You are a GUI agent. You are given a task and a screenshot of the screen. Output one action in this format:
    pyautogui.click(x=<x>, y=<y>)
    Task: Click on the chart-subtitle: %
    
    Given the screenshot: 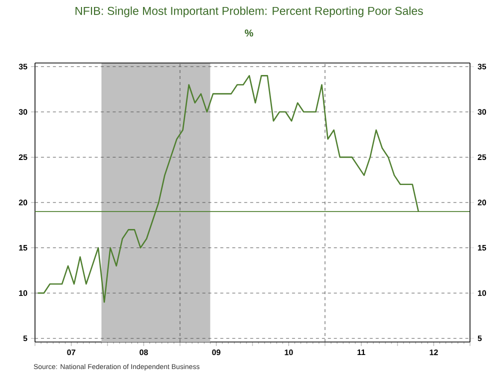 What is the action you would take?
    pyautogui.click(x=249, y=33)
    